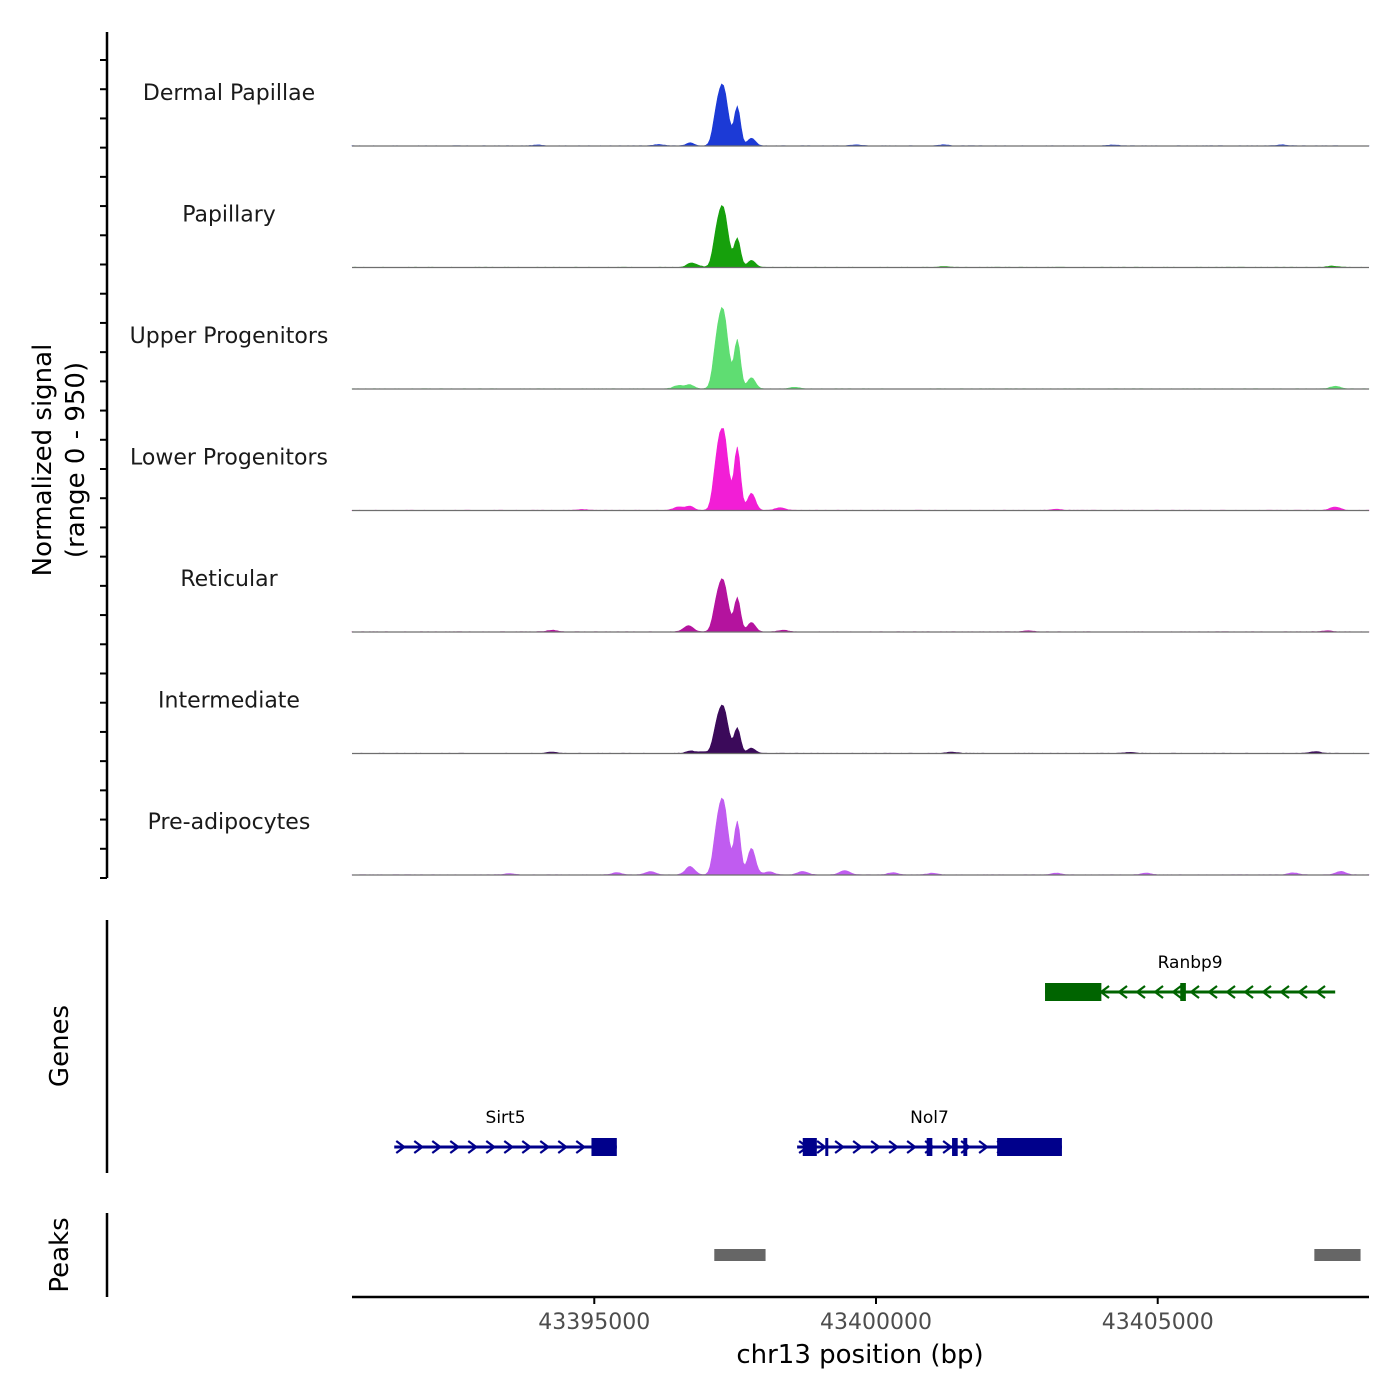 This screenshot has height=1400, width=1400. I want to click on gene-annotations: Ranbp9 Sirt5 Nol7, so click(865, 1054).